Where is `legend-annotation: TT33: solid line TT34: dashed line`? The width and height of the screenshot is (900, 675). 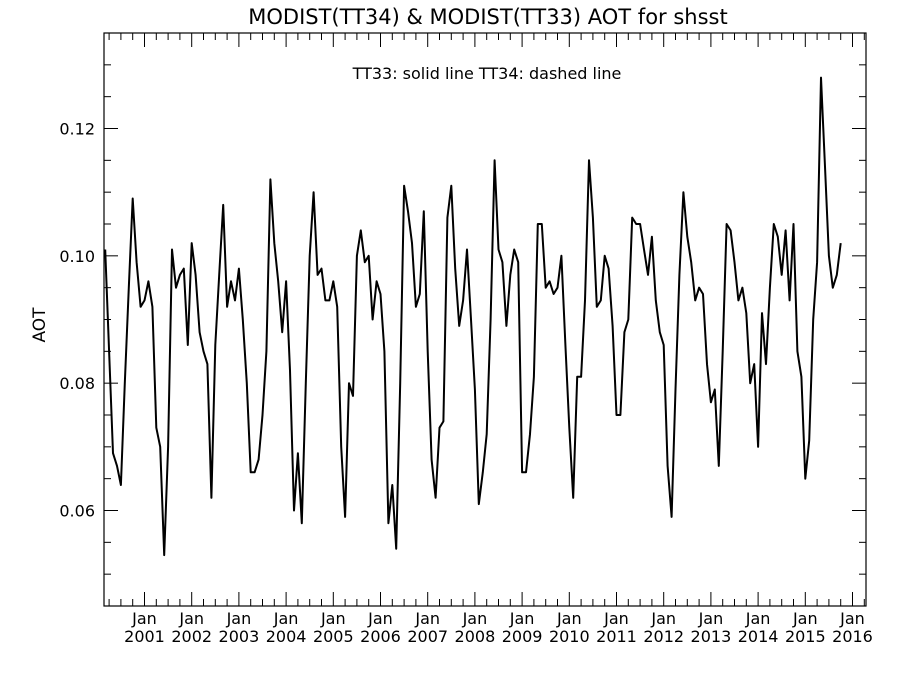 legend-annotation: TT33: solid line TT34: dashed line is located at coordinates (487, 73).